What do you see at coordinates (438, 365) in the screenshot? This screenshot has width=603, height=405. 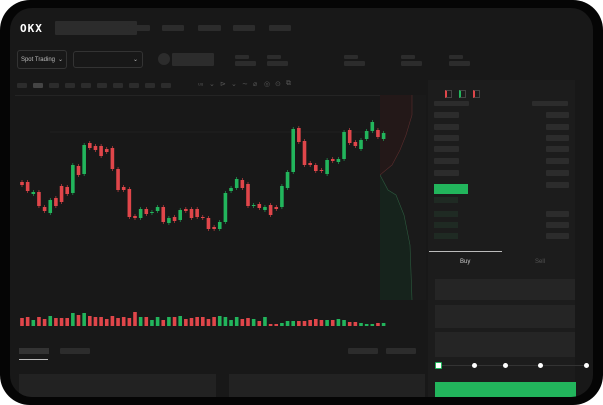 I see `slider-handle` at bounding box center [438, 365].